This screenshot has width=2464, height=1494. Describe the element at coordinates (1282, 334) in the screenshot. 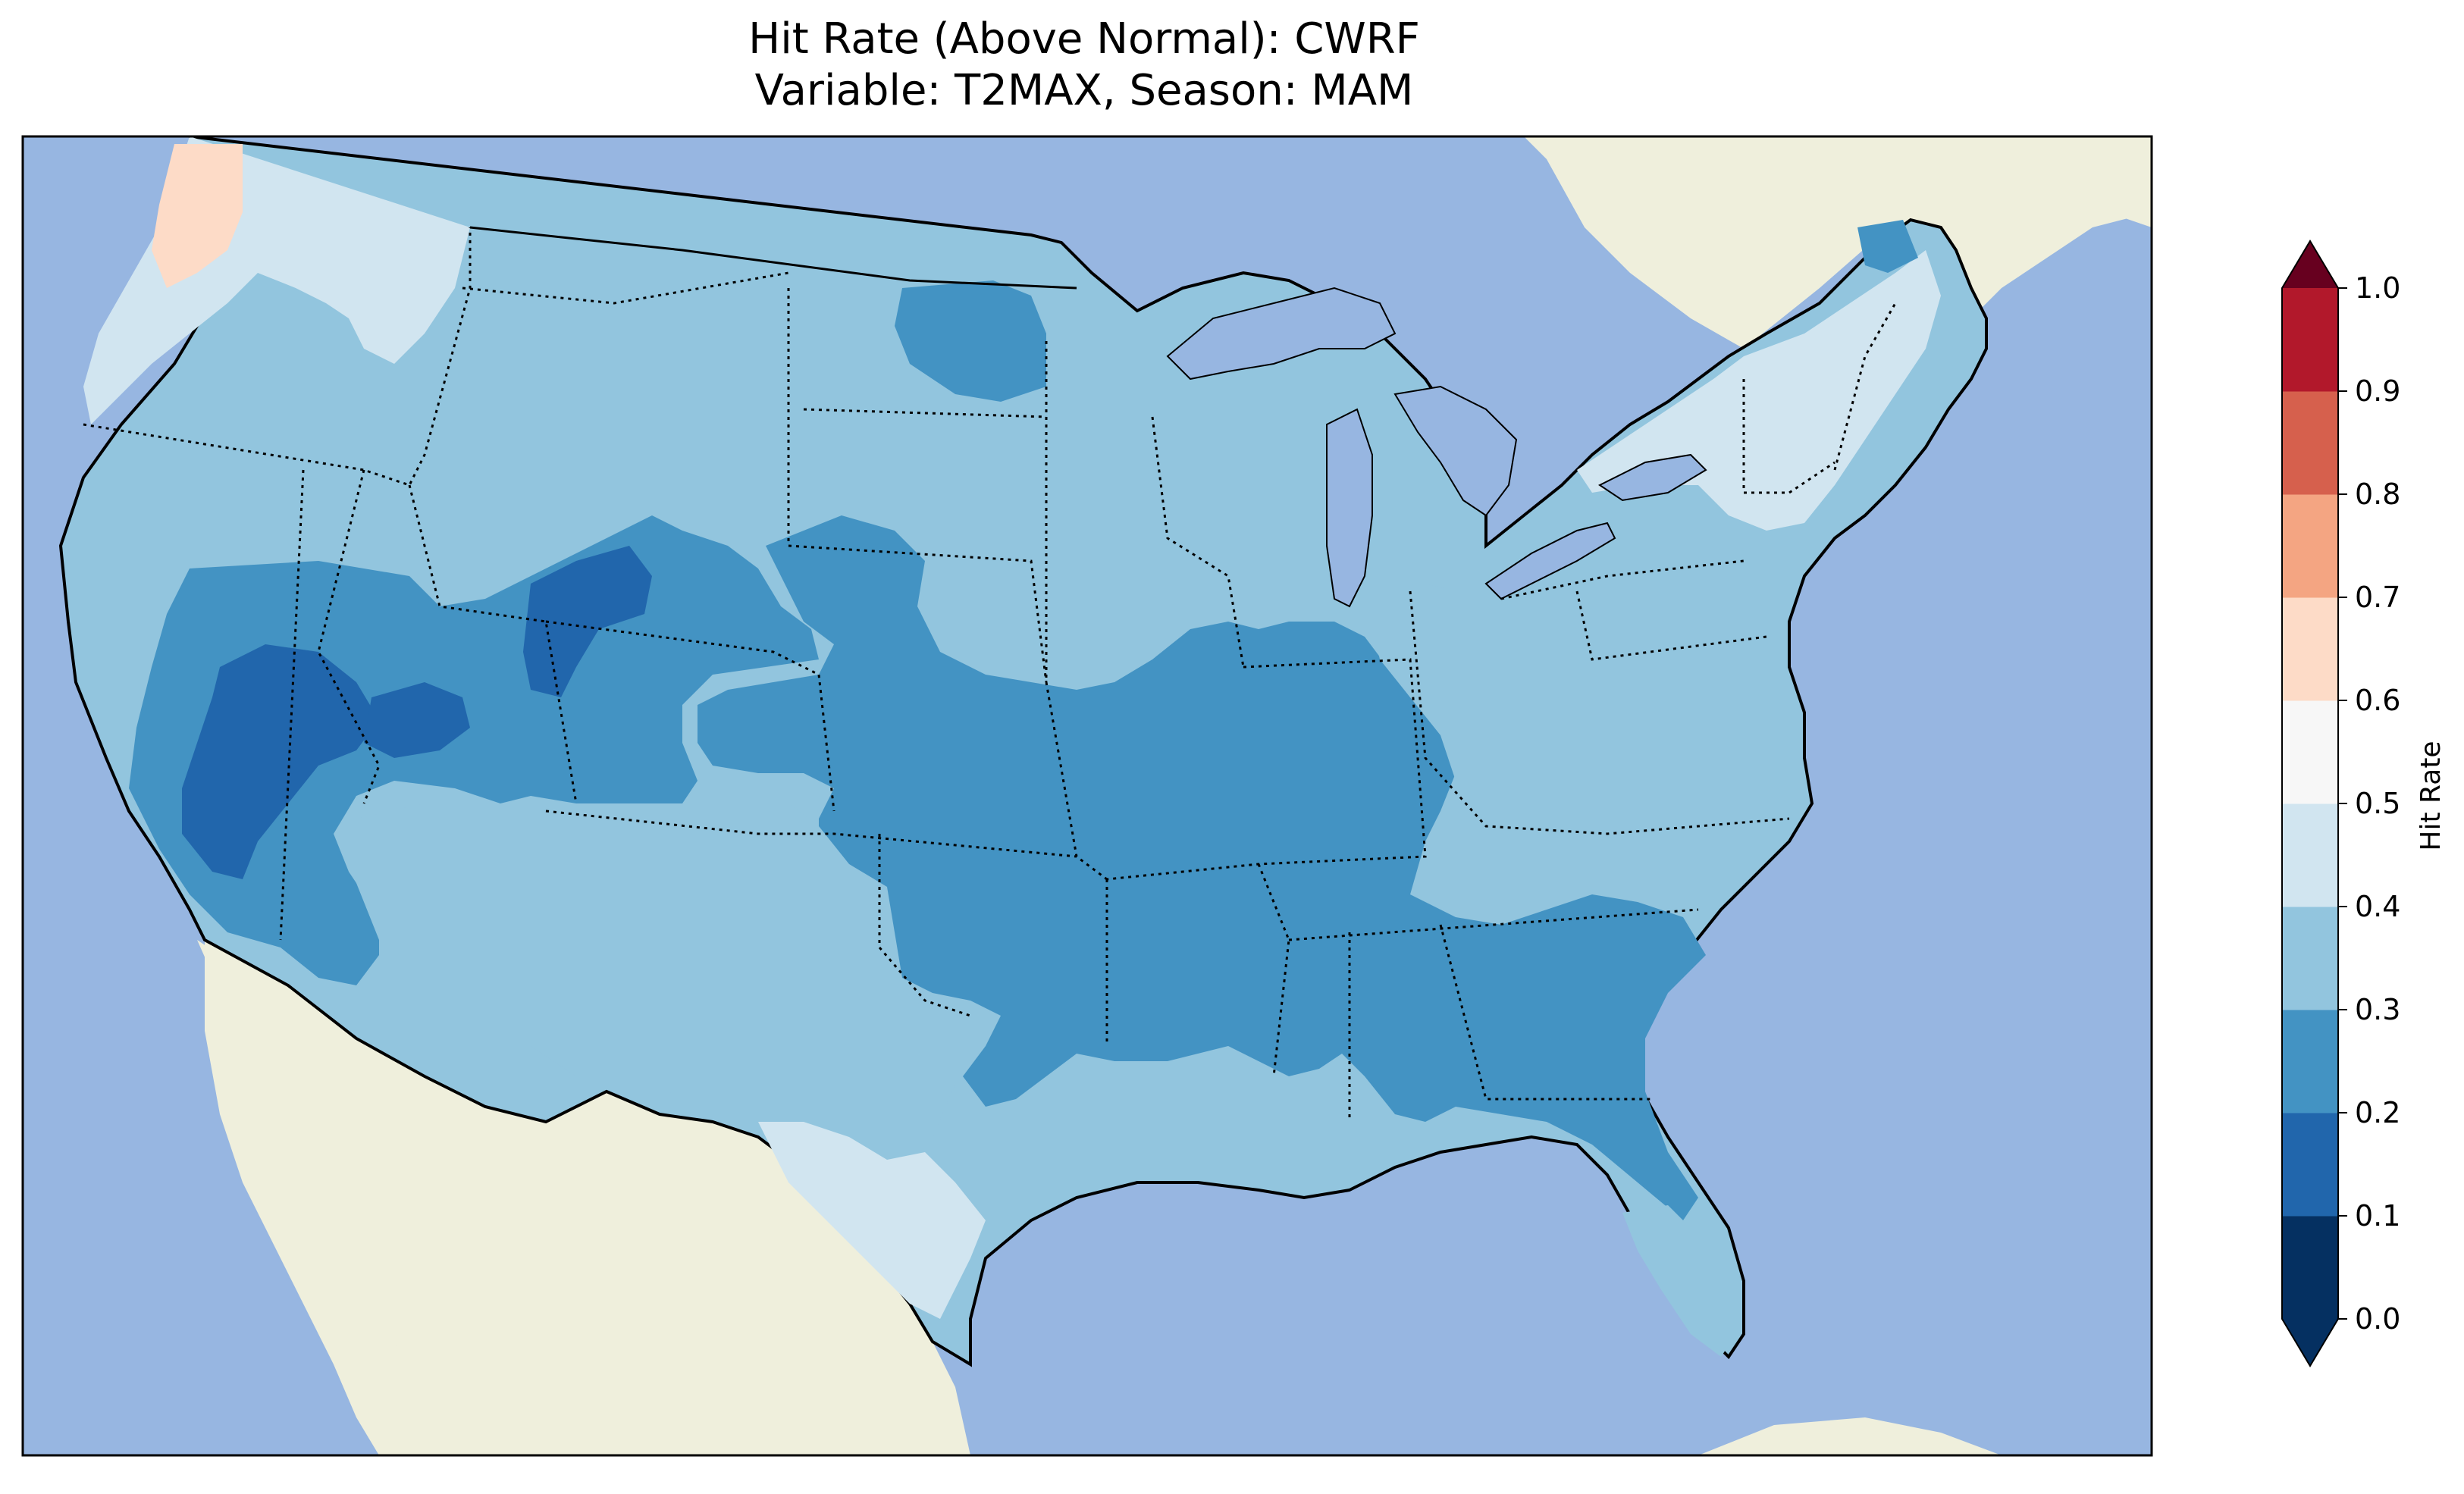

I see `lake-superior` at that location.